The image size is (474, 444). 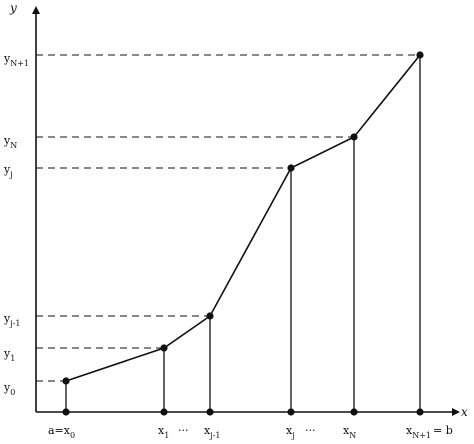 What do you see at coordinates (243, 412) in the screenshot?
I see `axis-nodes` at bounding box center [243, 412].